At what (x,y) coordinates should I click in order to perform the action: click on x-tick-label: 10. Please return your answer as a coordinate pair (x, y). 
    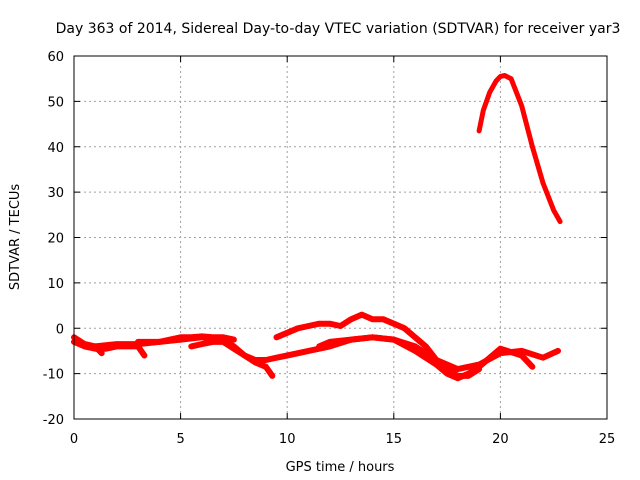
    Looking at the image, I should click on (287, 439).